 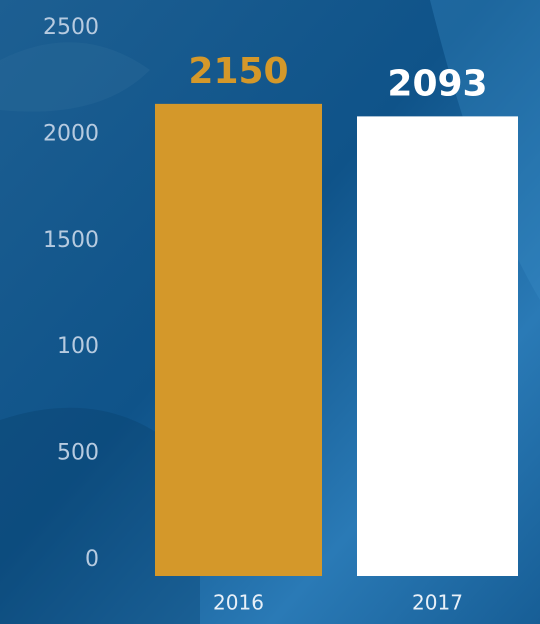 What do you see at coordinates (238, 71) in the screenshot?
I see `value-label: 2150` at bounding box center [238, 71].